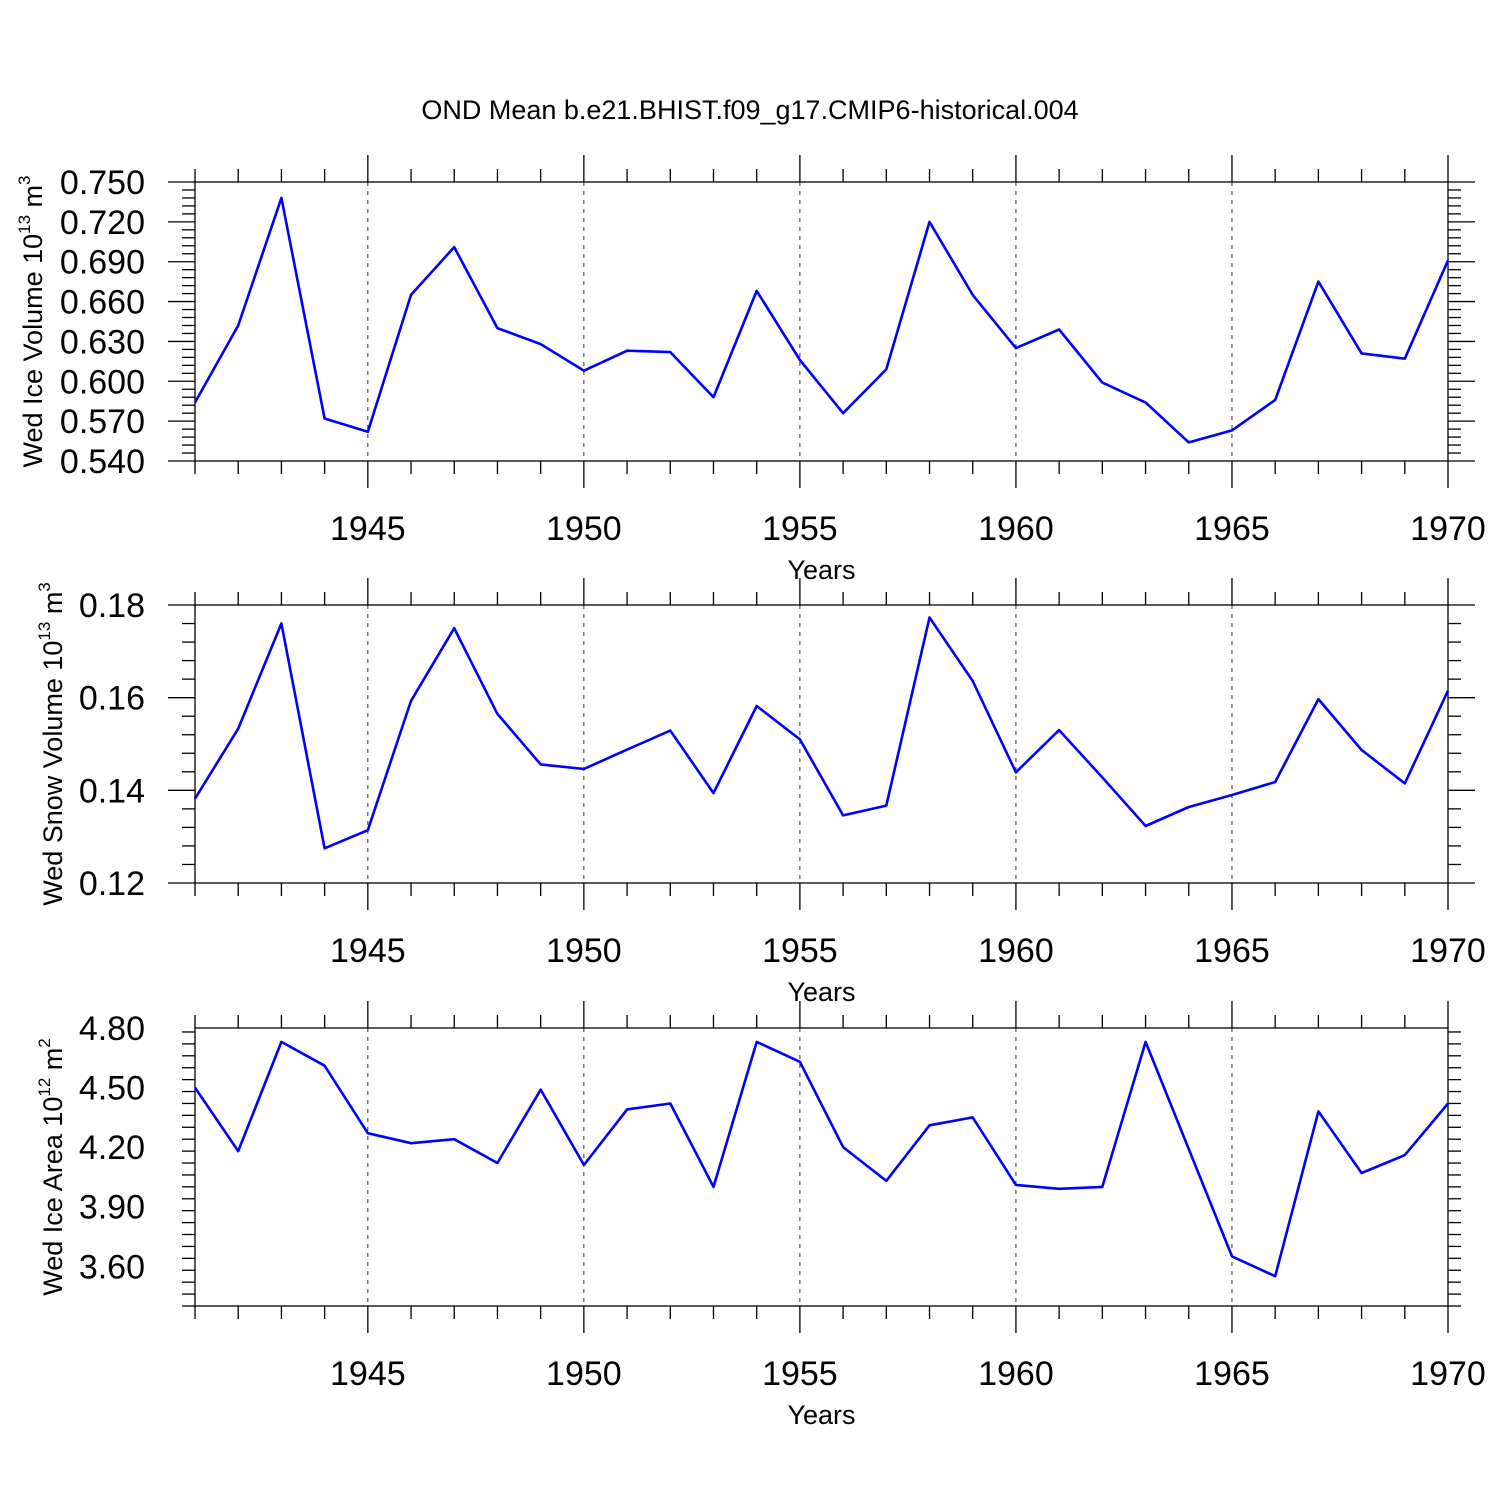  I want to click on y-tick-label: 0.660, so click(102, 303).